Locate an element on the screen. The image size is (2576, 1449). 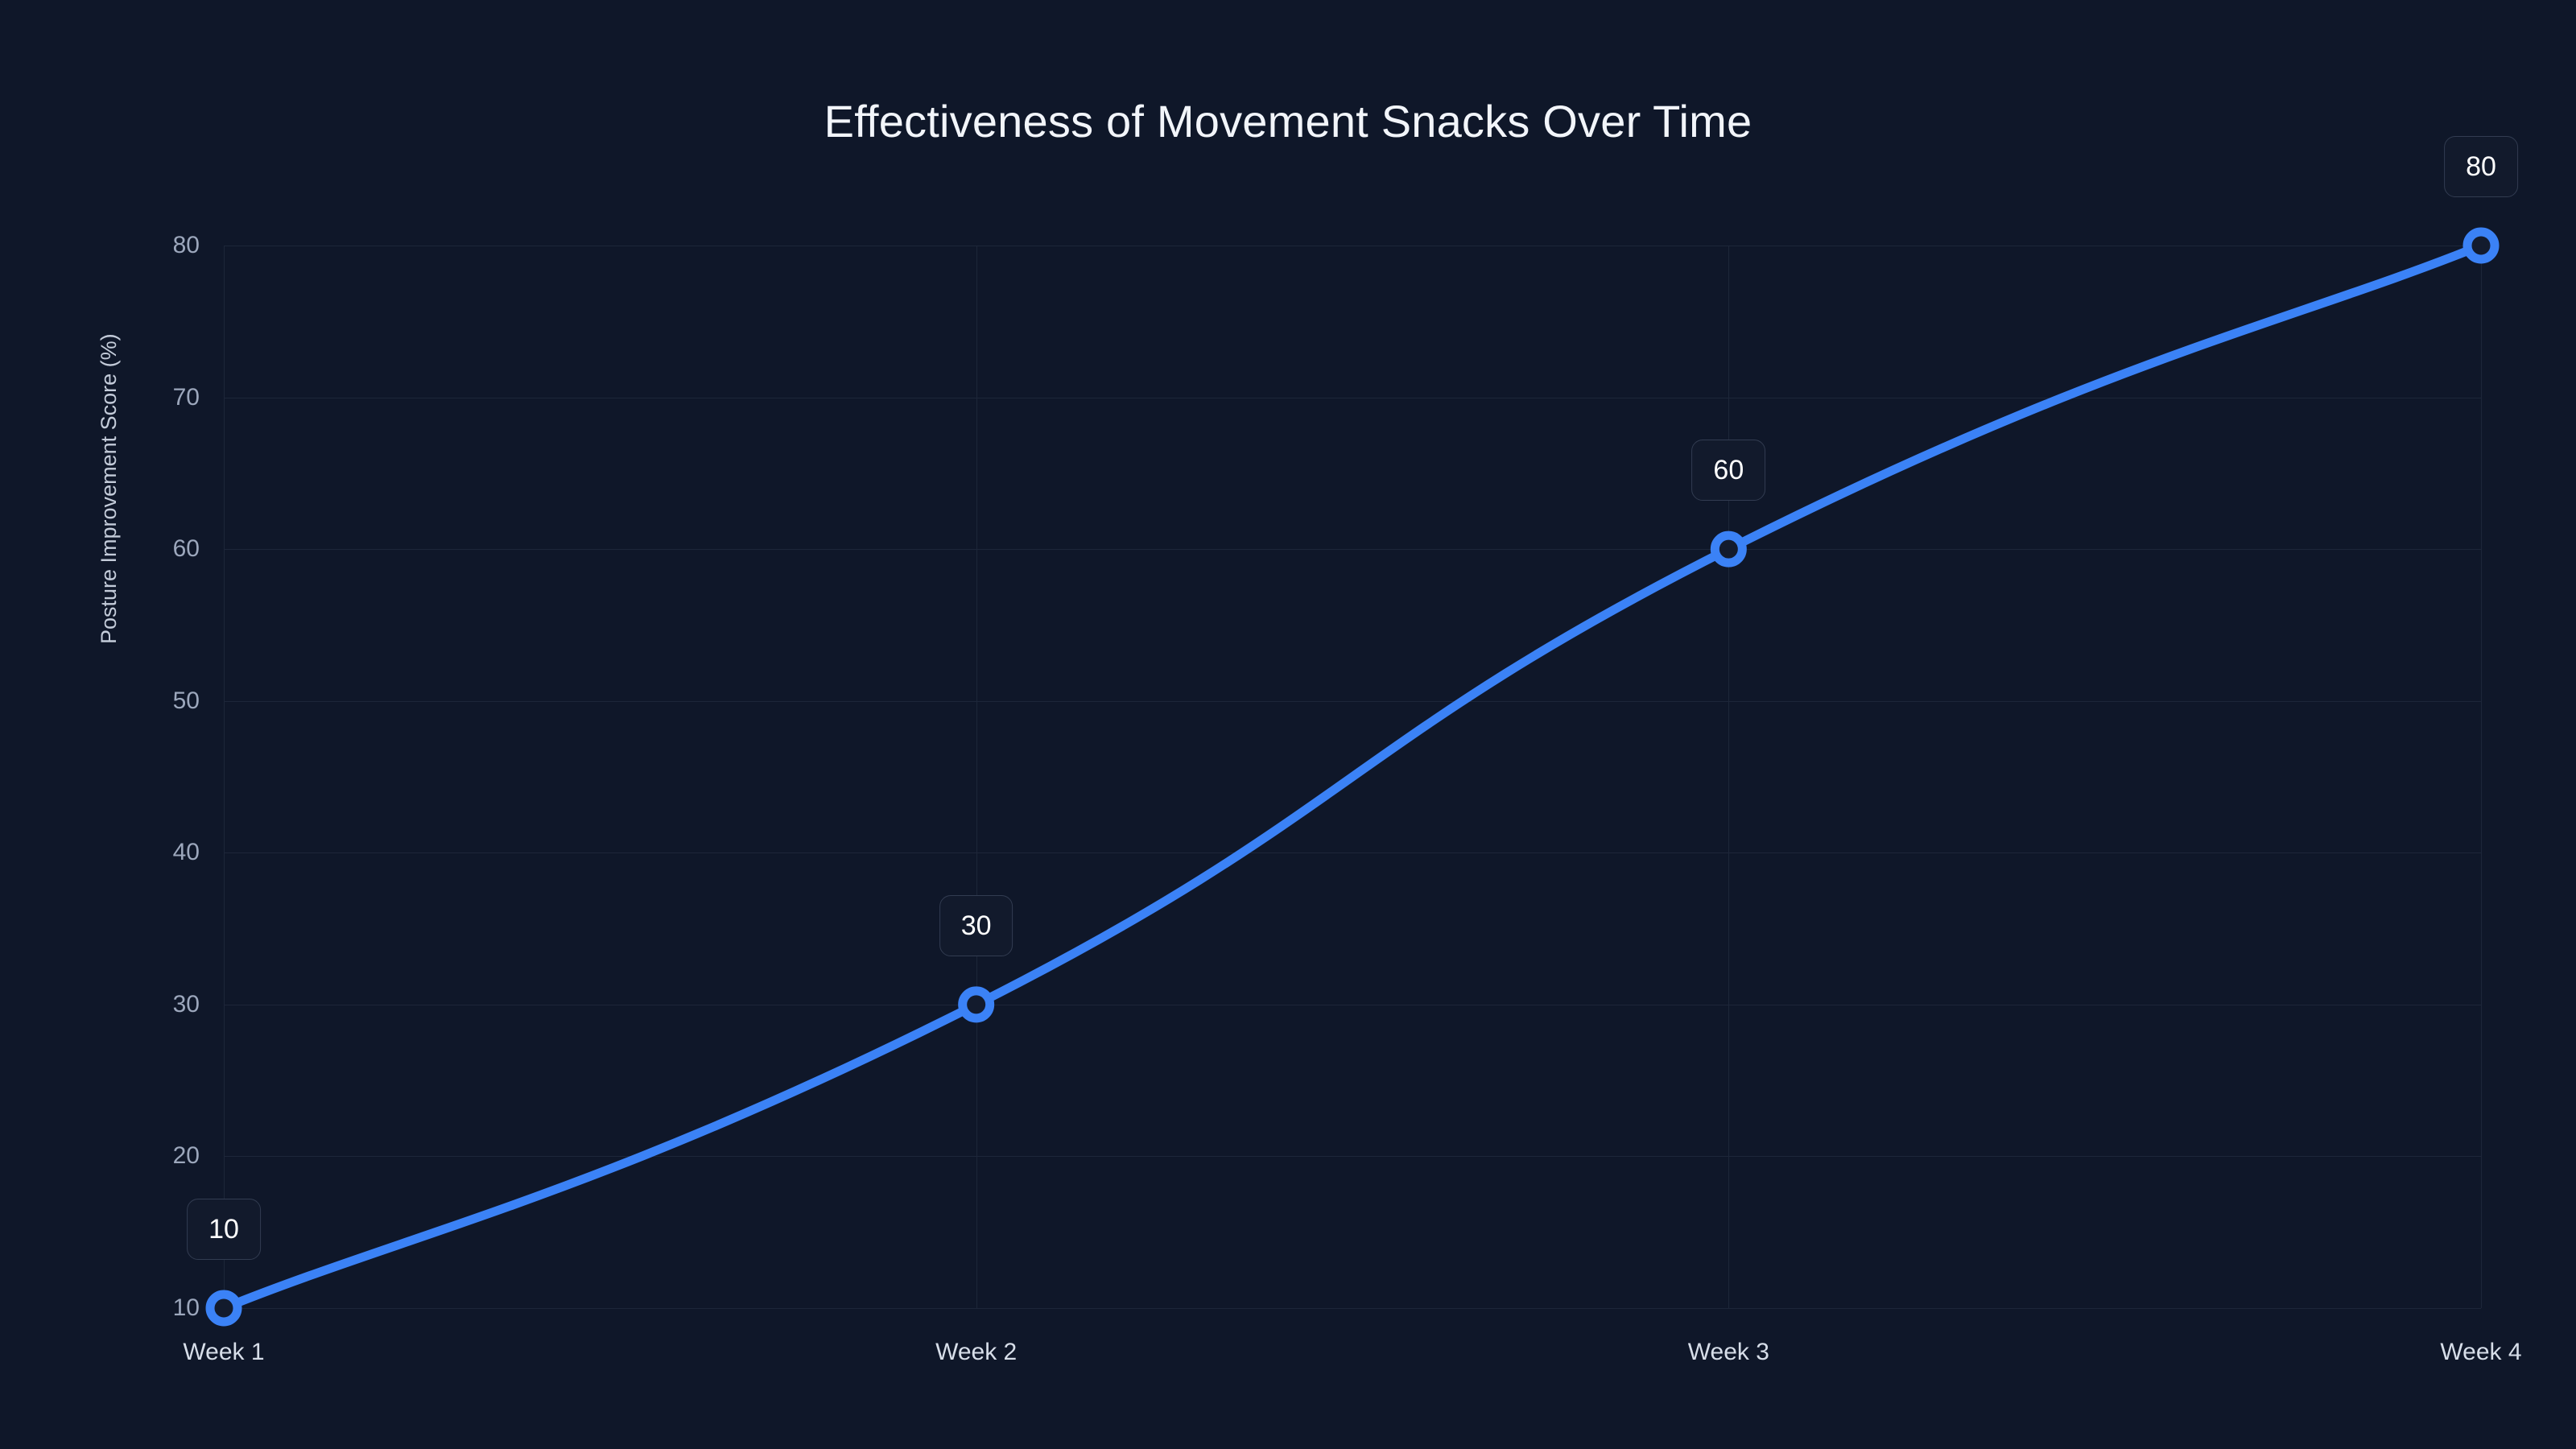
y-axis-tick-label: 40 is located at coordinates (186, 852).